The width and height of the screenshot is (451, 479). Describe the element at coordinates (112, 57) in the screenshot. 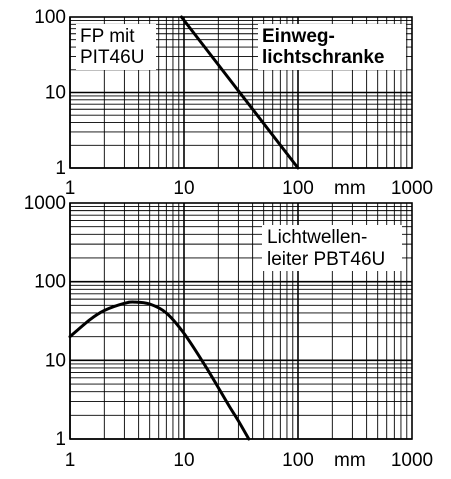

I see `annotation-label: PIT46U` at that location.